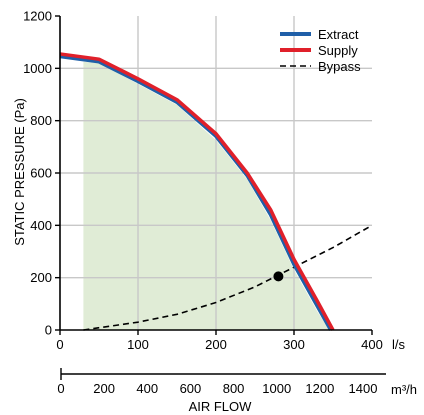 The width and height of the screenshot is (424, 415). I want to click on y-tick-label: 1200, so click(37, 16).